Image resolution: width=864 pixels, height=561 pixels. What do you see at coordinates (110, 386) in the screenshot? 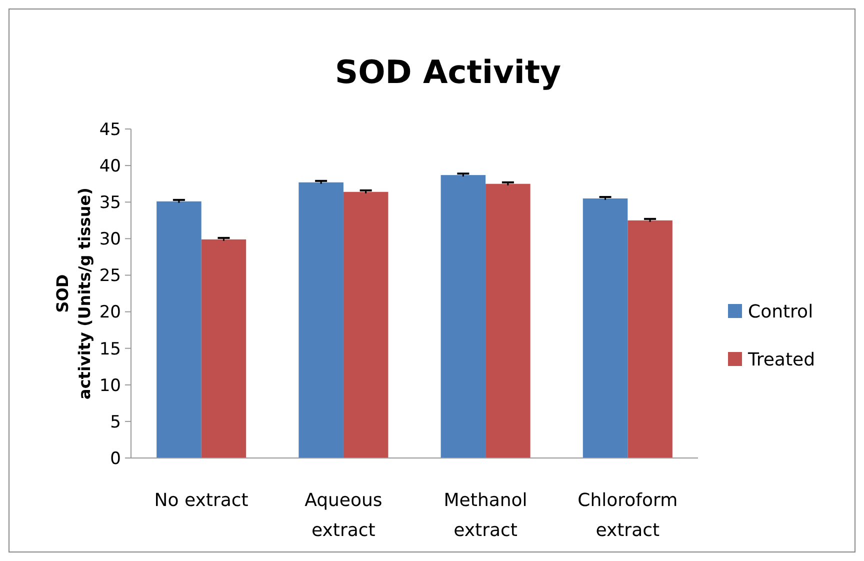
I see `y-tick-label: 10` at bounding box center [110, 386].